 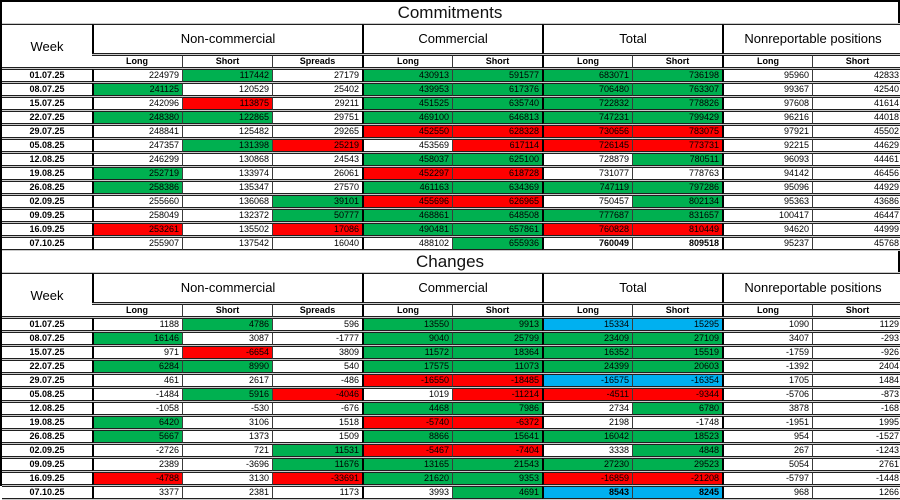 What do you see at coordinates (227, 145) in the screenshot?
I see `data-cell: 131398` at bounding box center [227, 145].